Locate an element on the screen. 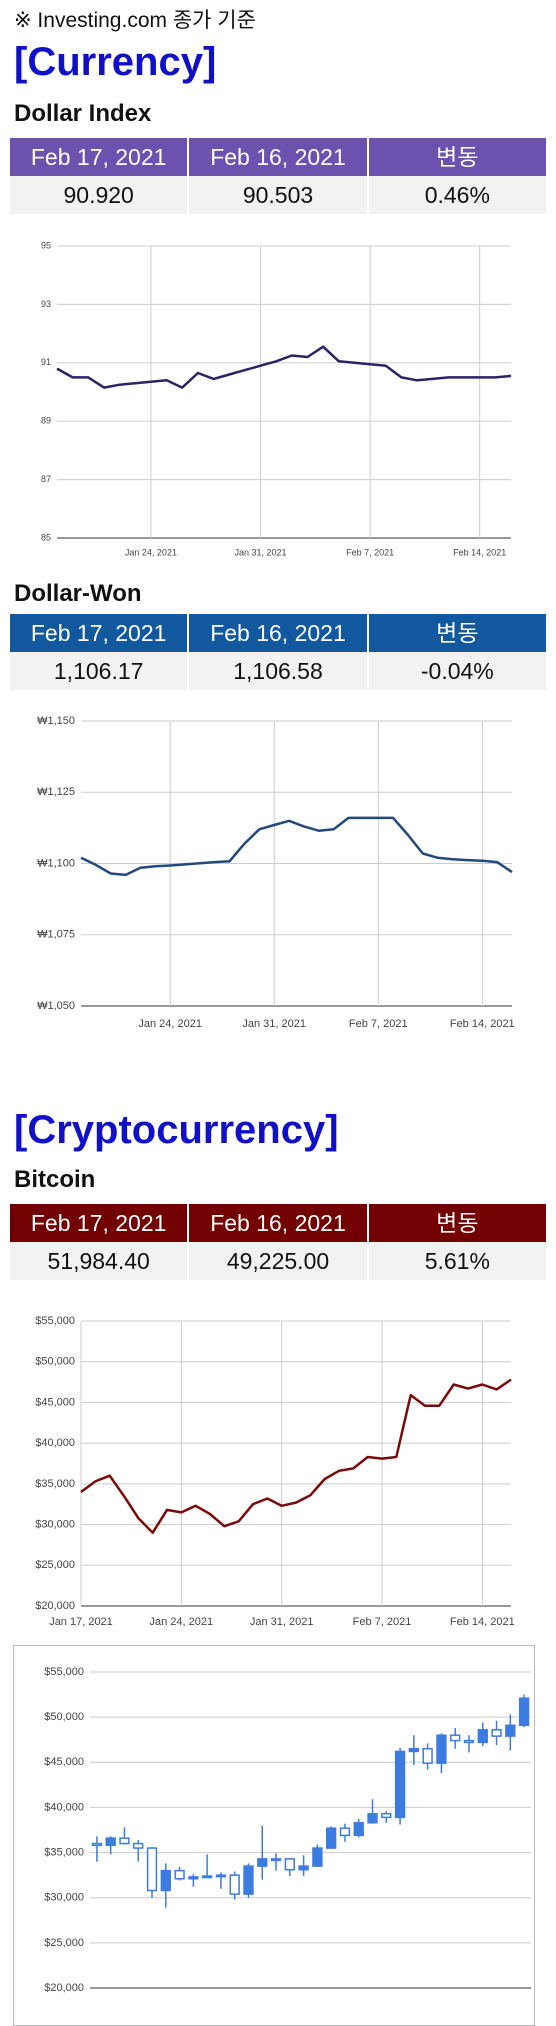  y-tick-label: 89 is located at coordinates (46, 421).